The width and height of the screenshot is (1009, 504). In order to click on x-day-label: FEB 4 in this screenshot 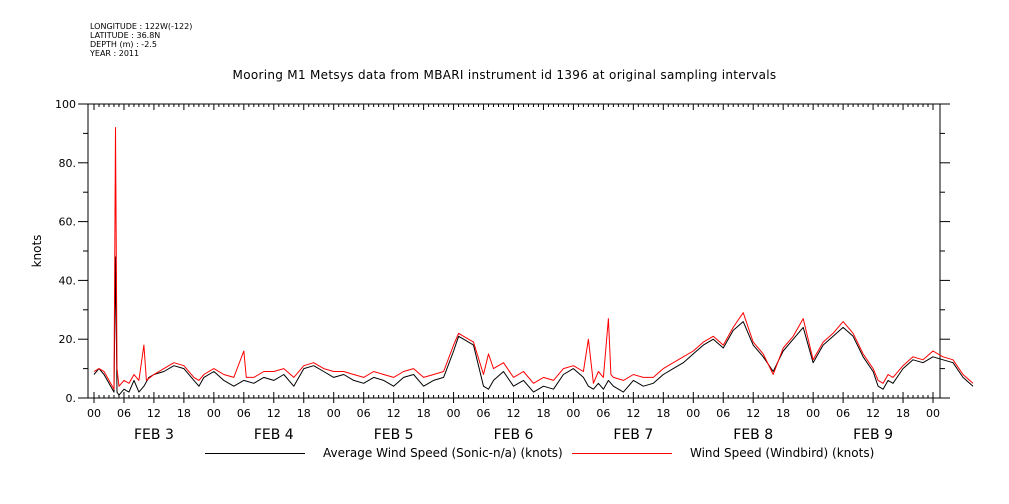, I will do `click(274, 435)`.